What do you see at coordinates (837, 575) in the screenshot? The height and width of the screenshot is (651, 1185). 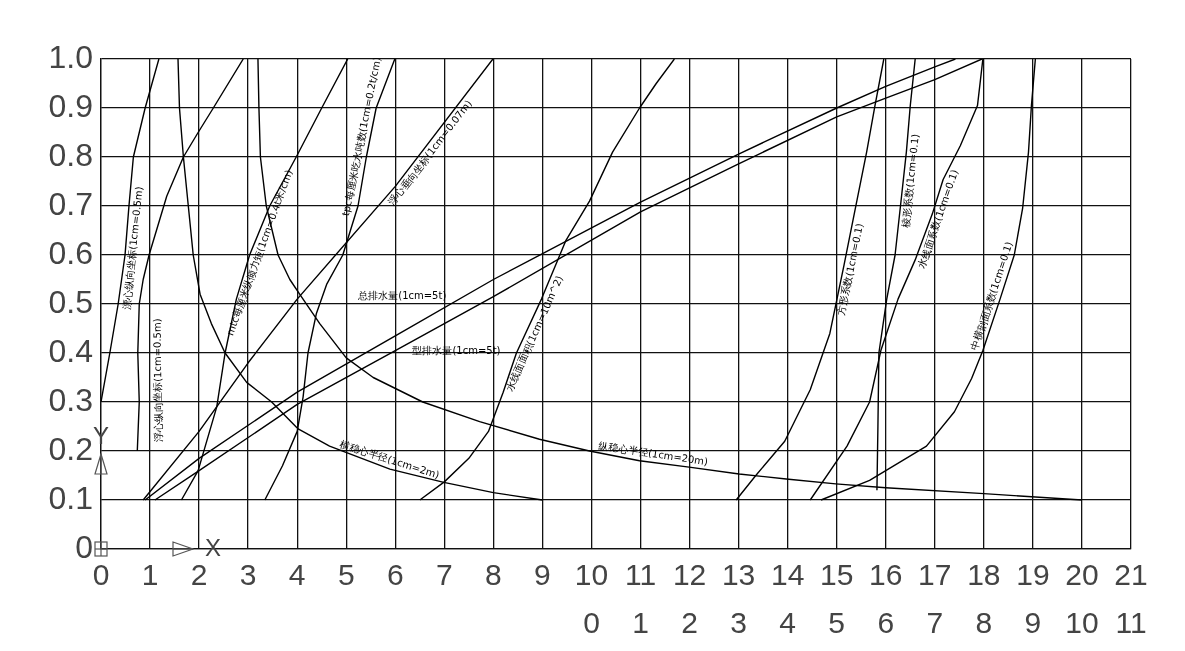 I see `x-tick-label: 15` at bounding box center [837, 575].